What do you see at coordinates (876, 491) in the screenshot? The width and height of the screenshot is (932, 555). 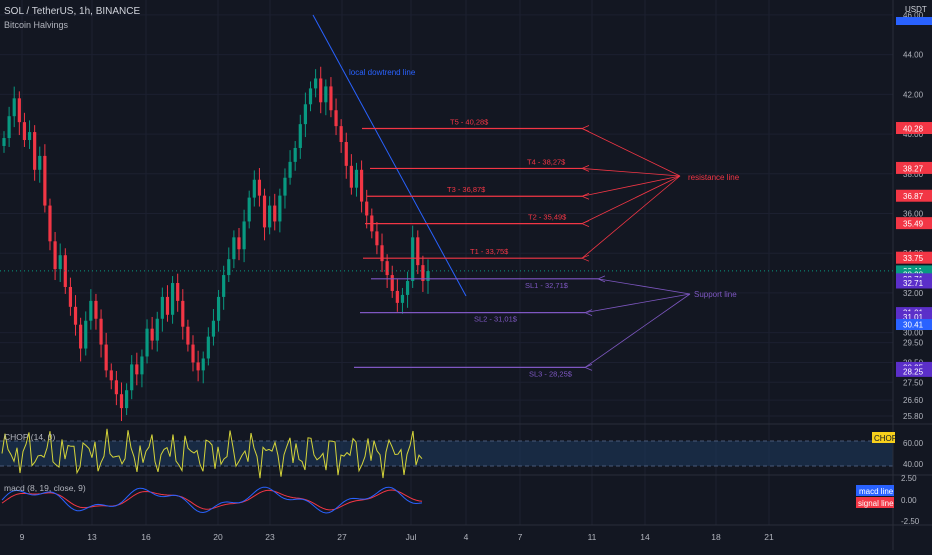 I see `macd-legend: macd line` at bounding box center [876, 491].